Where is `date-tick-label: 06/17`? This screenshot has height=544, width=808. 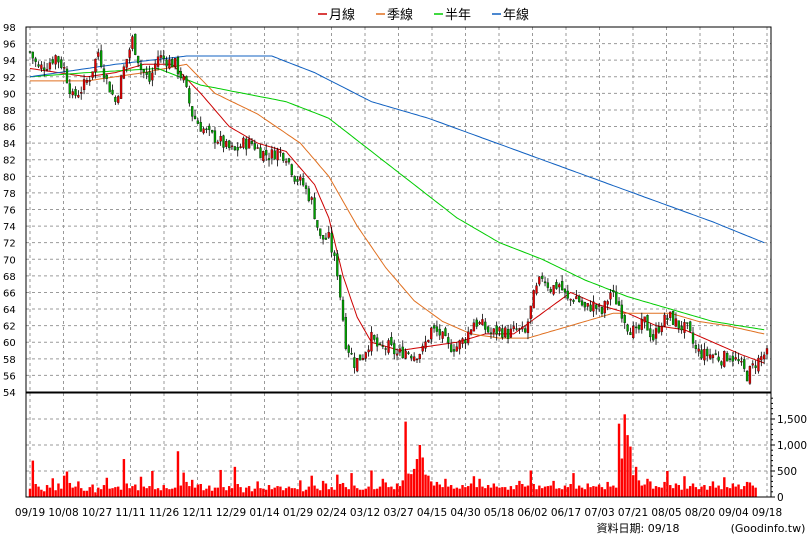
date-tick-label: 06/17 is located at coordinates (566, 513).